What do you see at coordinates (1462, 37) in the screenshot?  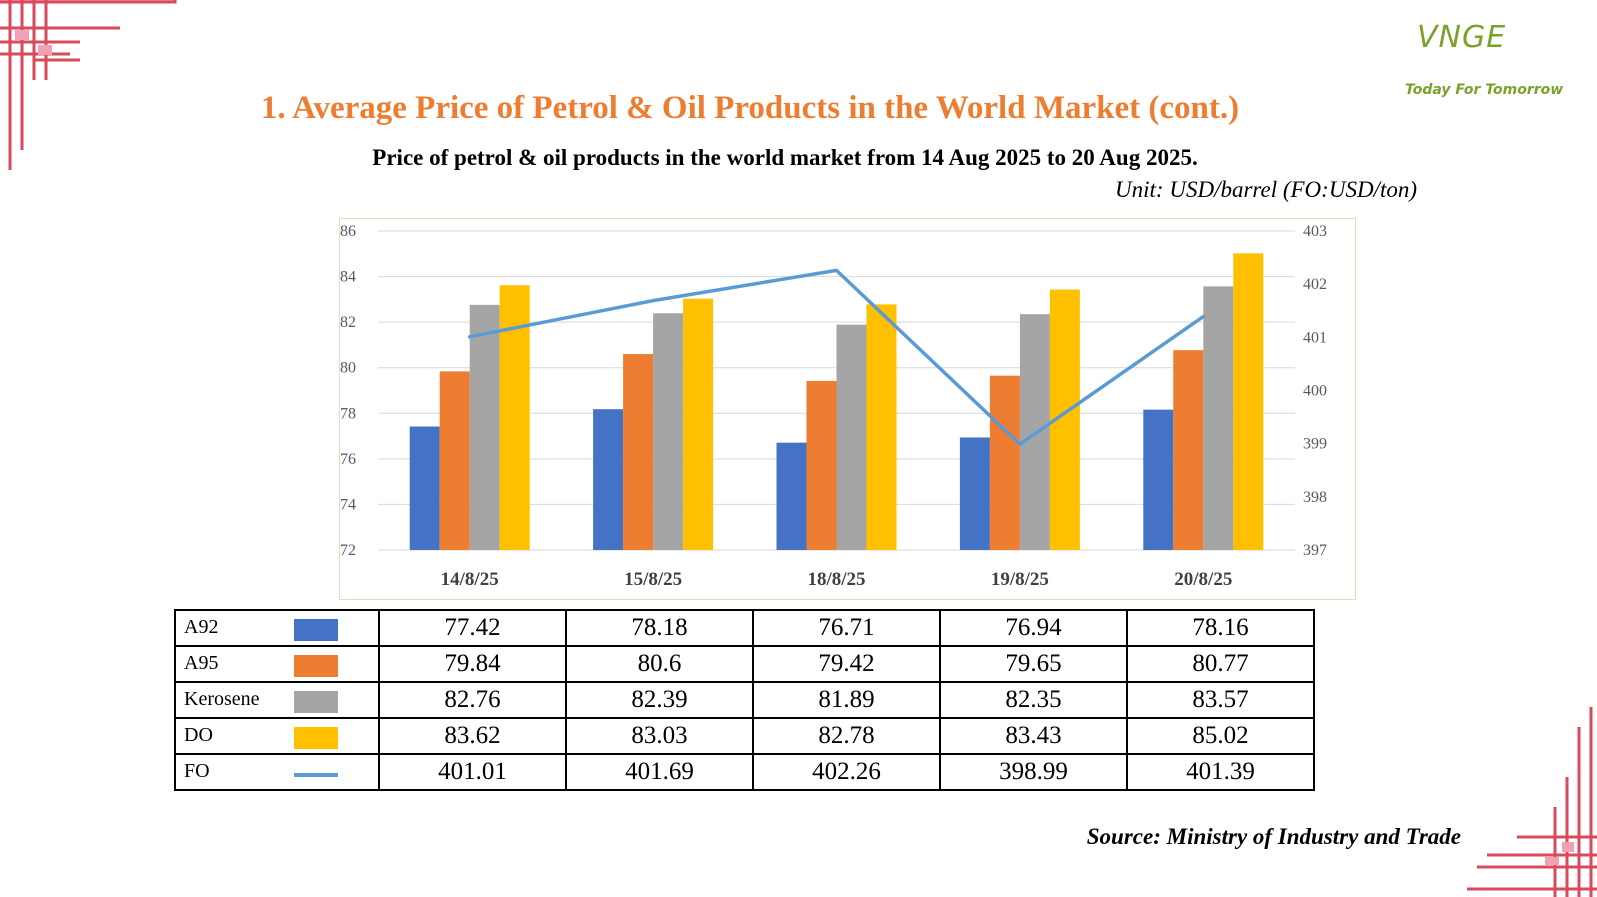 I see `logo-mark: VNGE` at bounding box center [1462, 37].